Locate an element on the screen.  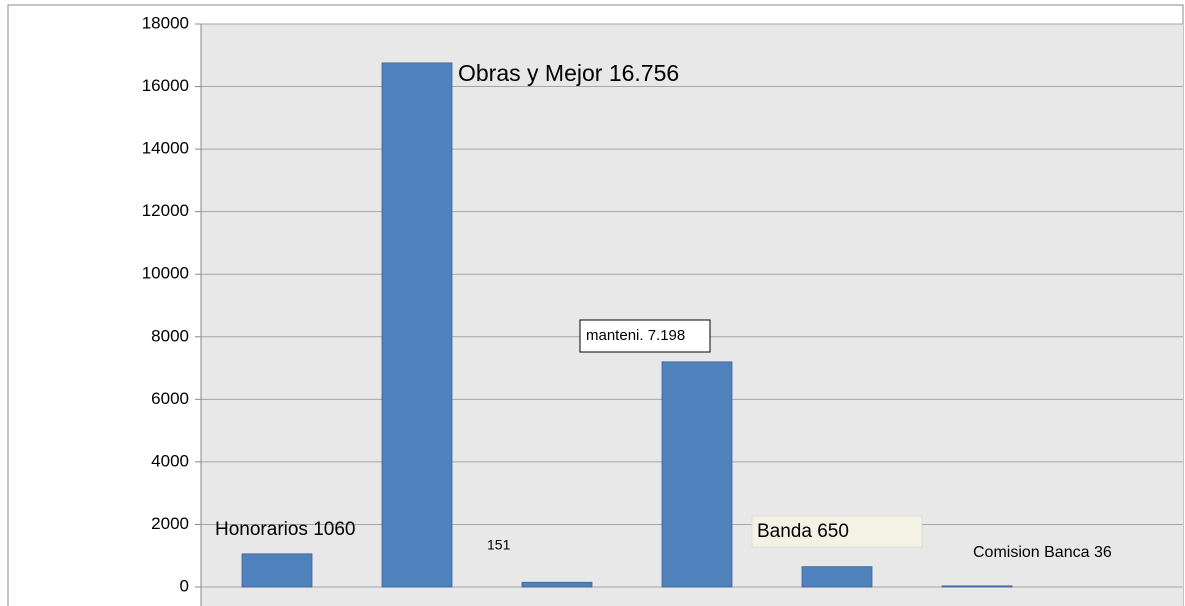
data-label: Obras y Mejor 16.756 is located at coordinates (568, 73).